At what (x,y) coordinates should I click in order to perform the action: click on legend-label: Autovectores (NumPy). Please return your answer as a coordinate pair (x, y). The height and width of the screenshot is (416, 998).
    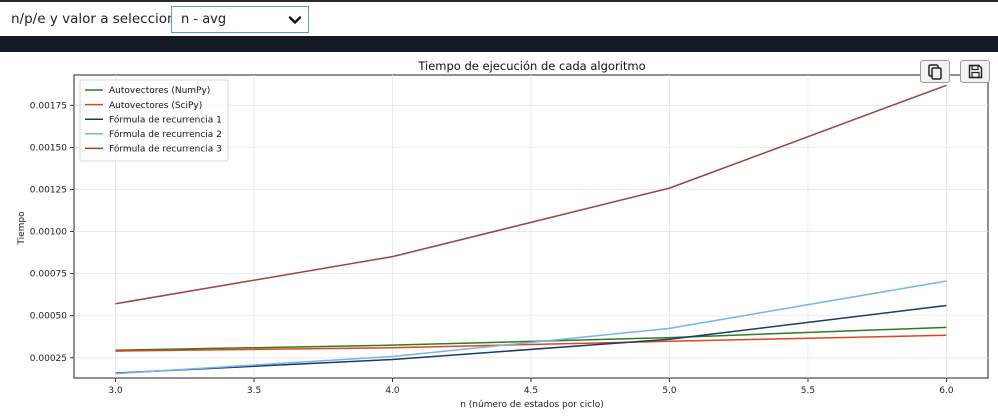
    Looking at the image, I should click on (159, 91).